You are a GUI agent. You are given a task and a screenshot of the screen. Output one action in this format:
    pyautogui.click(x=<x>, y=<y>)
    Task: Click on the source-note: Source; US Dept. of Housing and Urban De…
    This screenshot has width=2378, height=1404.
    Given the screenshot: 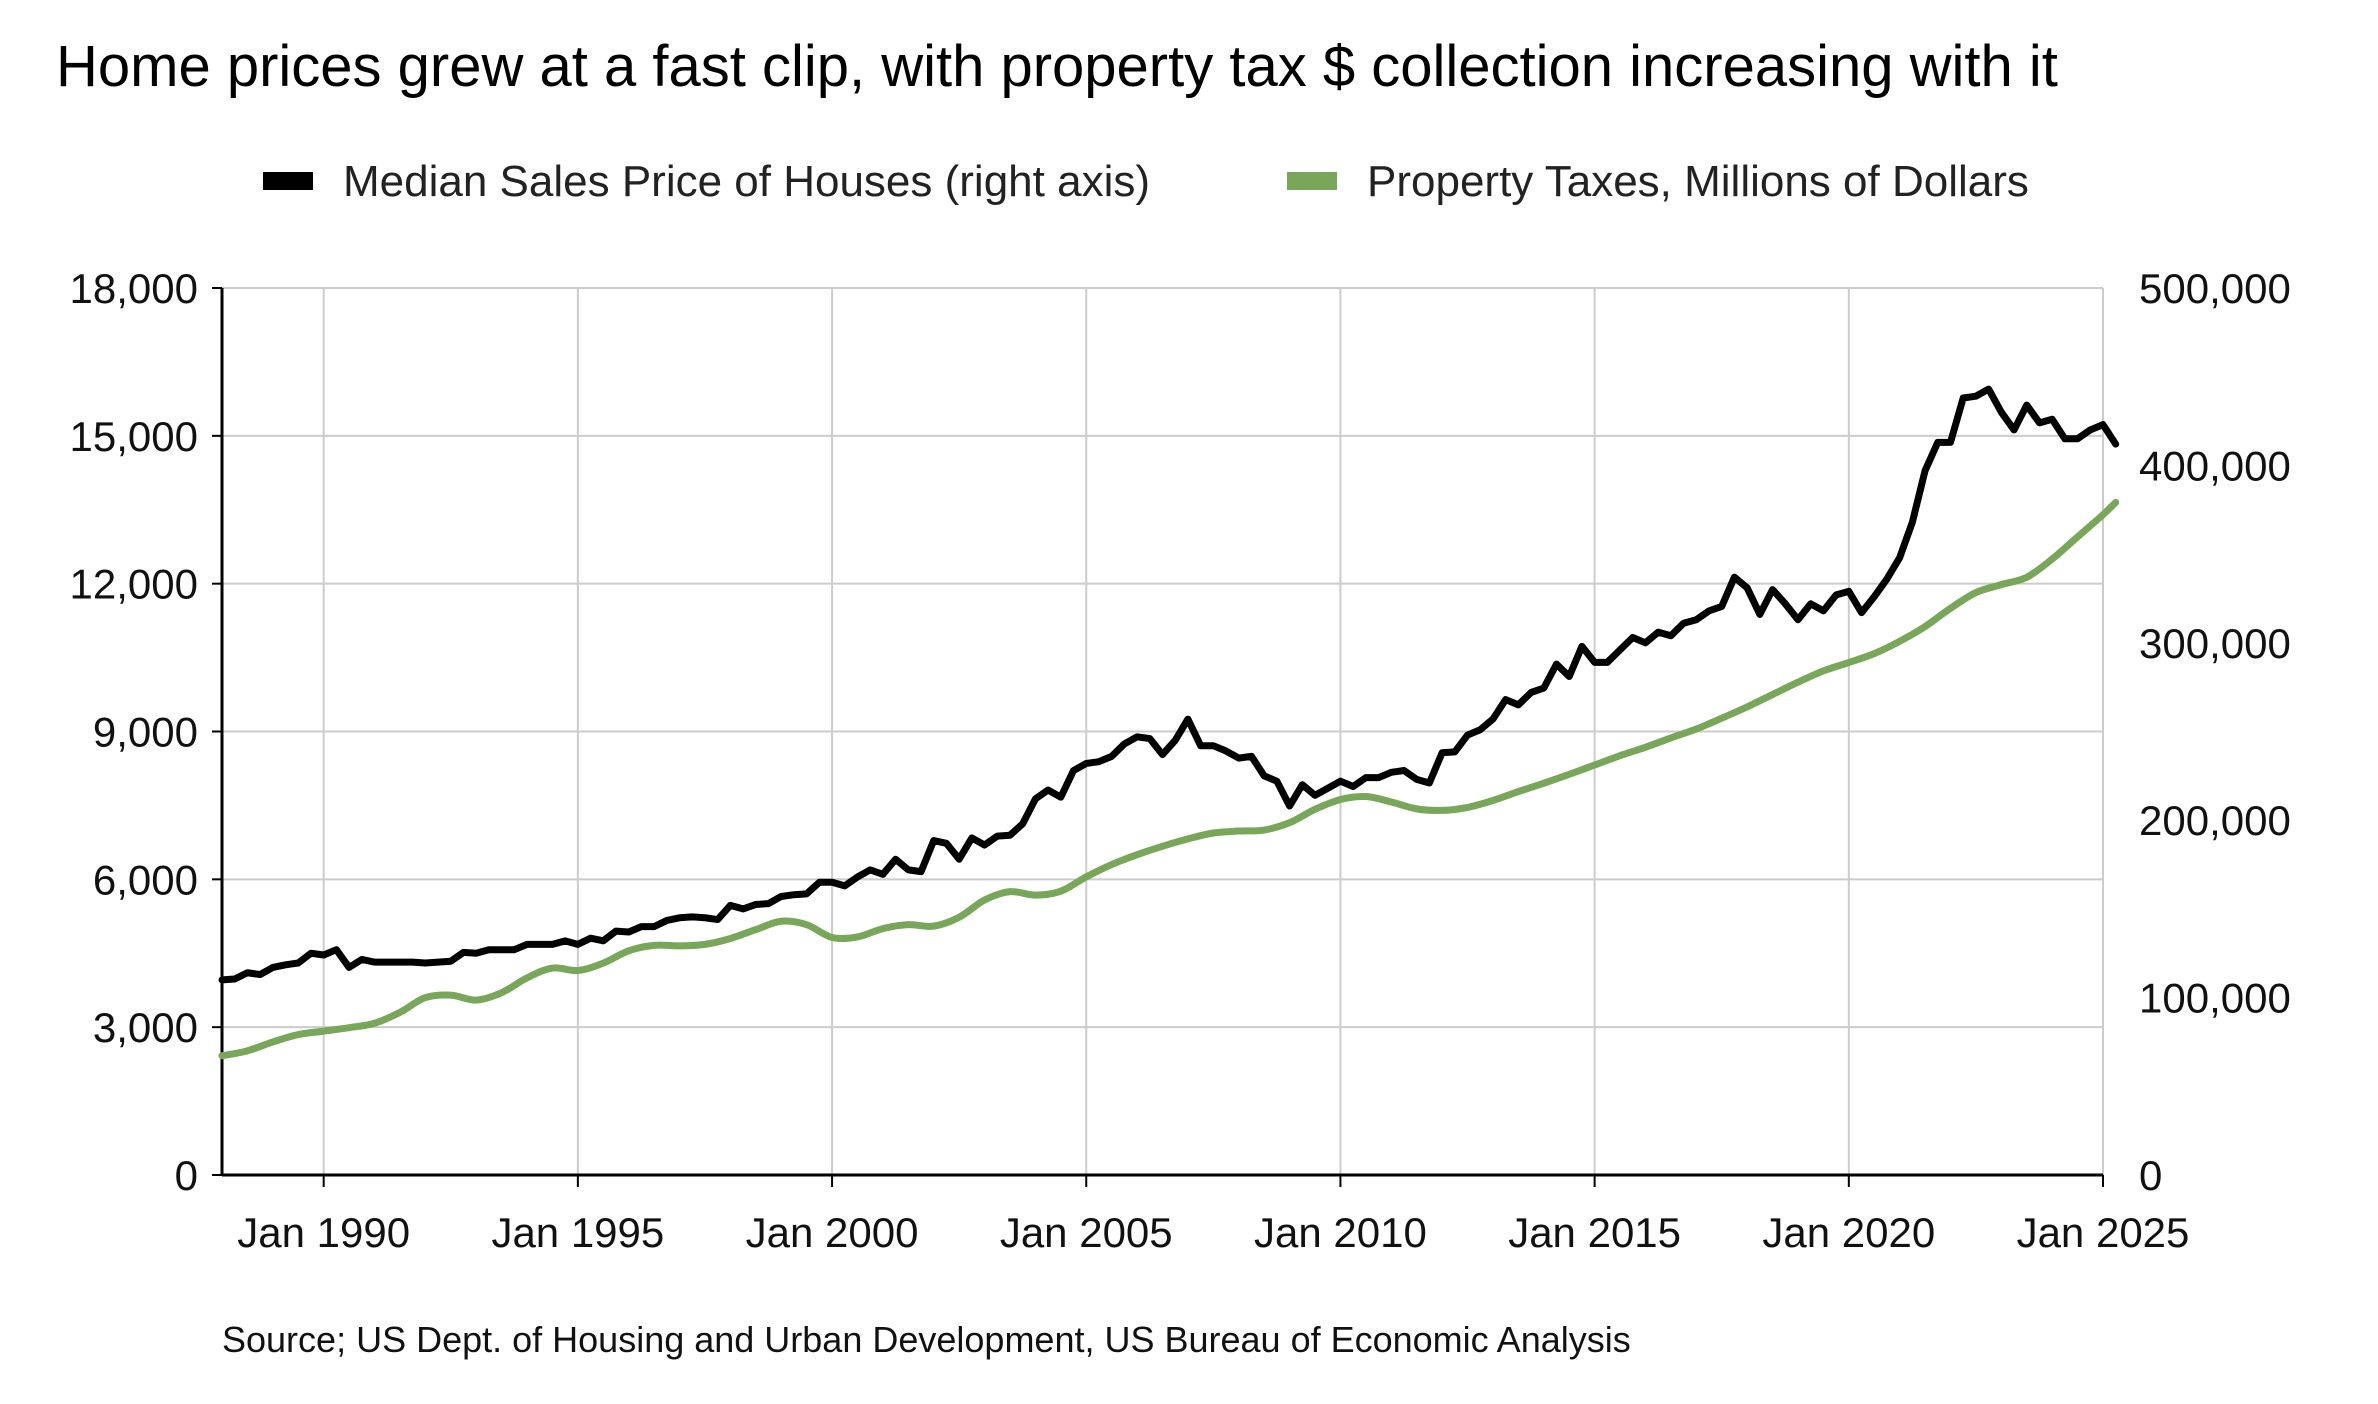 What is the action you would take?
    pyautogui.click(x=926, y=1339)
    